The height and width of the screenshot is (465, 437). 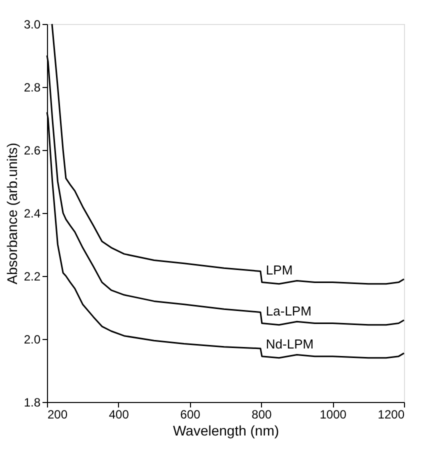 What do you see at coordinates (226, 430) in the screenshot?
I see `x-axis-title: Wavelength (nm)` at bounding box center [226, 430].